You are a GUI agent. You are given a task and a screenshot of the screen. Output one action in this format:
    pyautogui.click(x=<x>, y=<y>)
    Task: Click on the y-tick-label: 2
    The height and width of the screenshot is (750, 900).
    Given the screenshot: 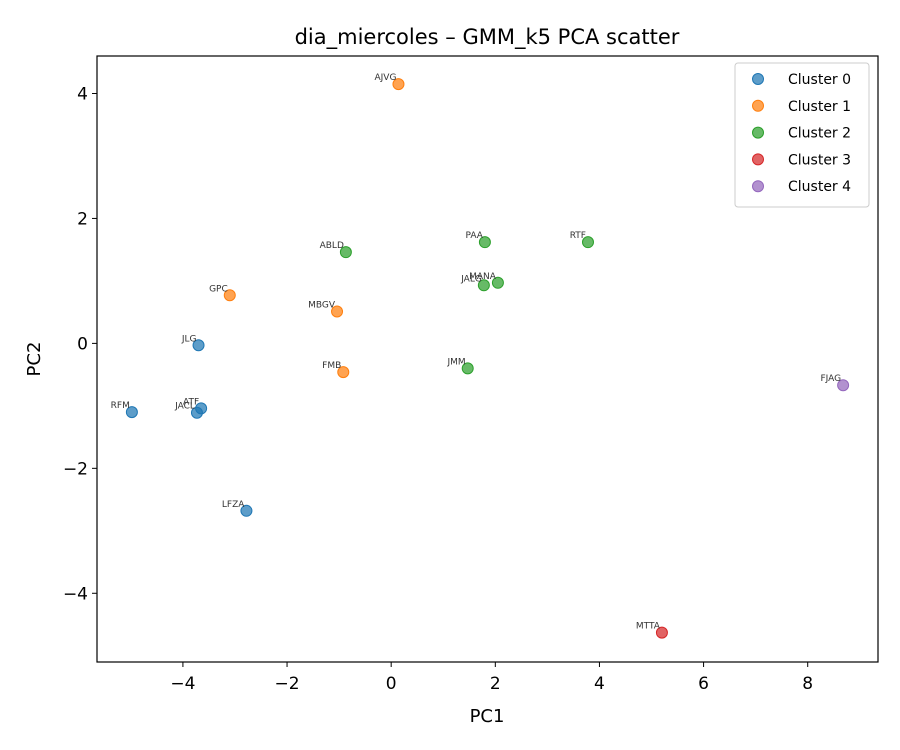 What is the action you would take?
    pyautogui.click(x=82, y=219)
    